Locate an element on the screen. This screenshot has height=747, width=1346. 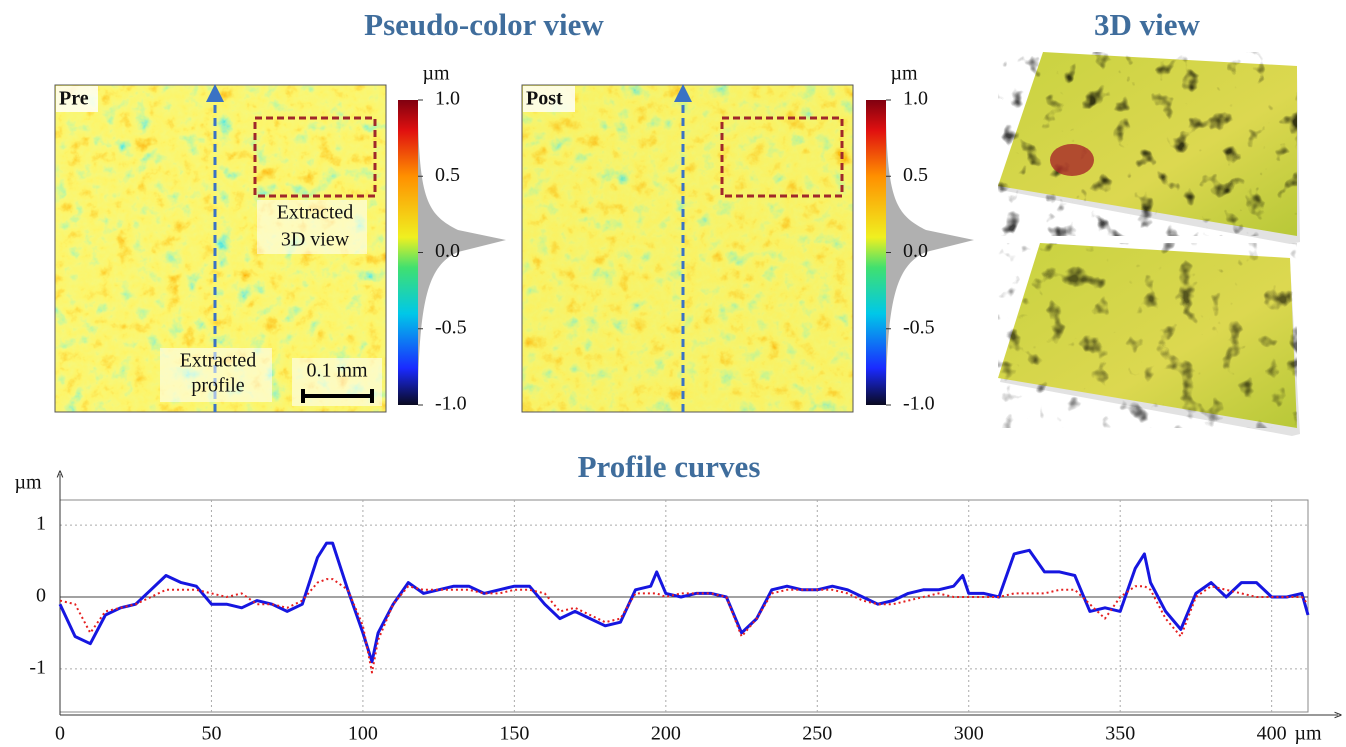
y-axis-label: µm is located at coordinates (28, 483).